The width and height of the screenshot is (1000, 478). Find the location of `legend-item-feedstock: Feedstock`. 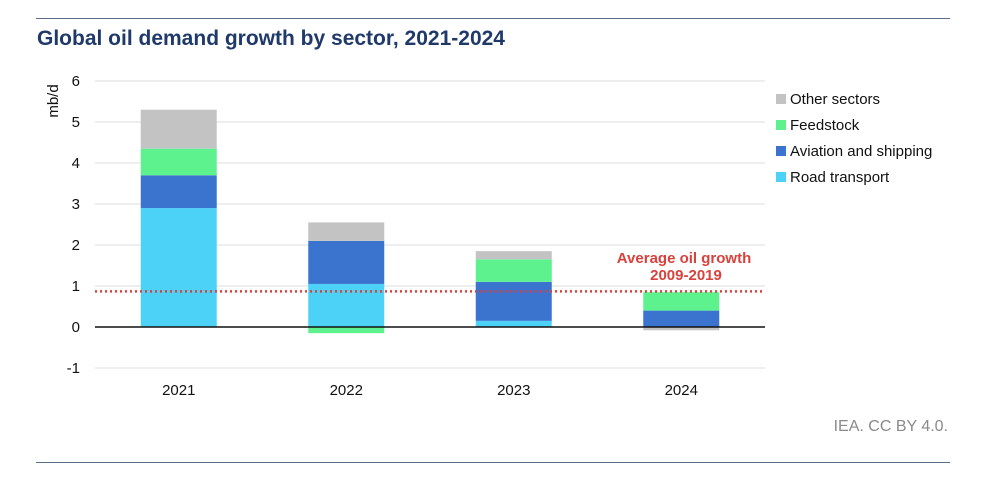

legend-item-feedstock: Feedstock is located at coordinates (854, 125).